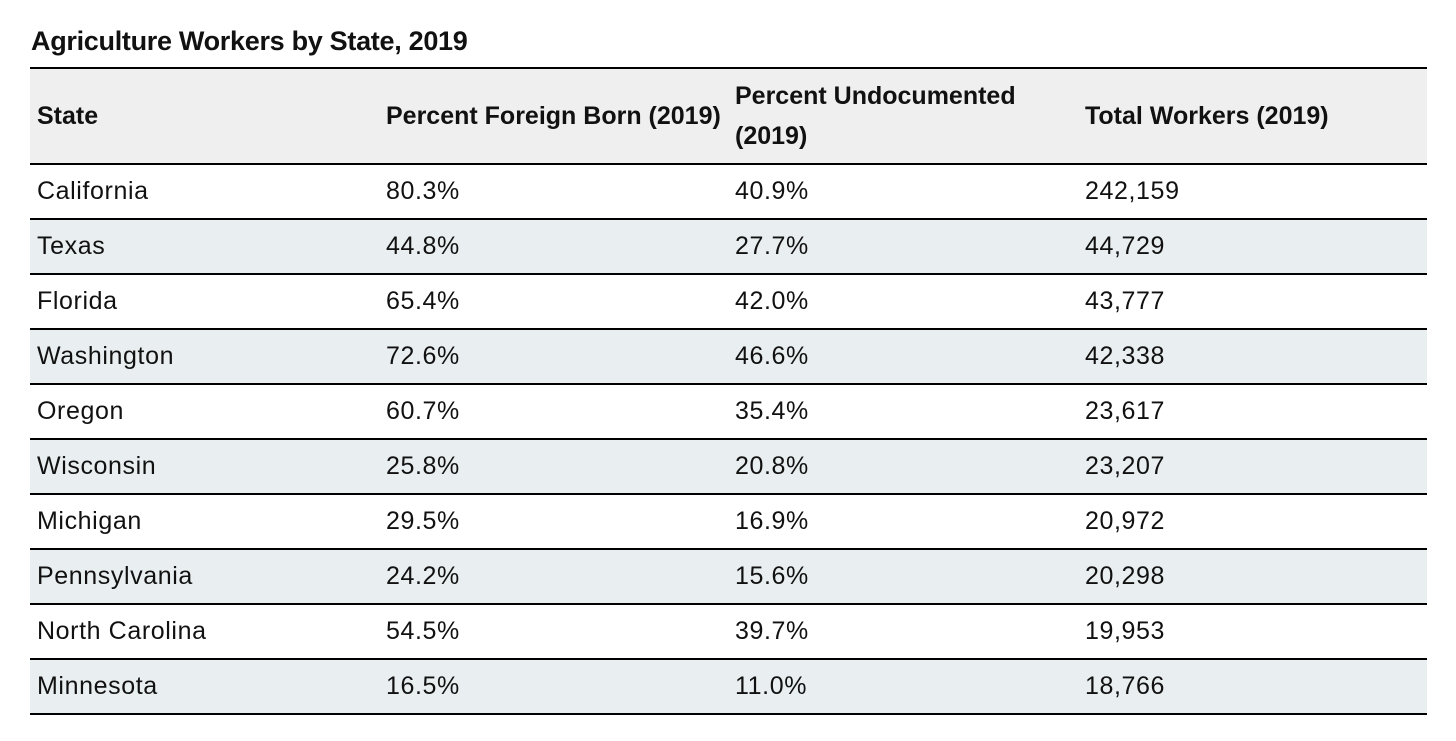 This screenshot has height=741, width=1456. I want to click on cell-percent-undocumented: 11.0%, so click(903, 687).